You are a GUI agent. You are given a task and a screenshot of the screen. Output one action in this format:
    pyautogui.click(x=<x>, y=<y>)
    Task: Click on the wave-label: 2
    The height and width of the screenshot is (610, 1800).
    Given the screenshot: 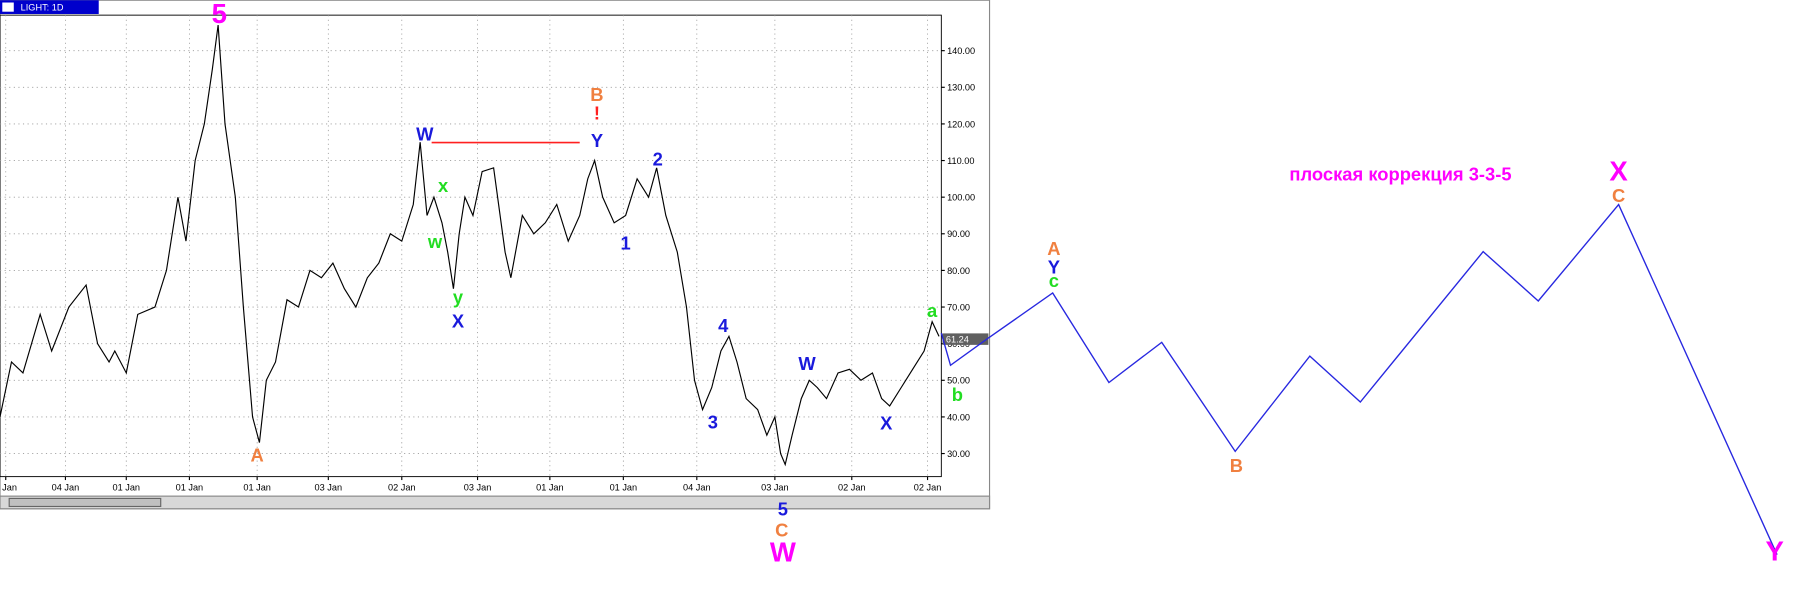 What is the action you would take?
    pyautogui.click(x=658, y=159)
    